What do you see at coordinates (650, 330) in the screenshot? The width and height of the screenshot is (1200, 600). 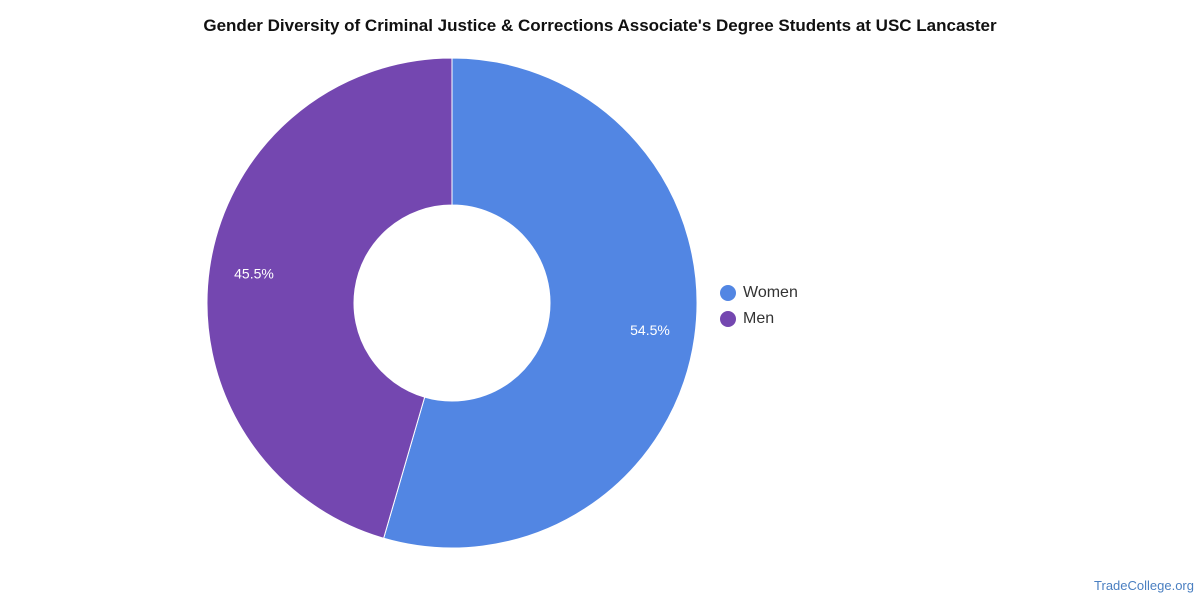 I see `slice-label-women: 54.5%` at bounding box center [650, 330].